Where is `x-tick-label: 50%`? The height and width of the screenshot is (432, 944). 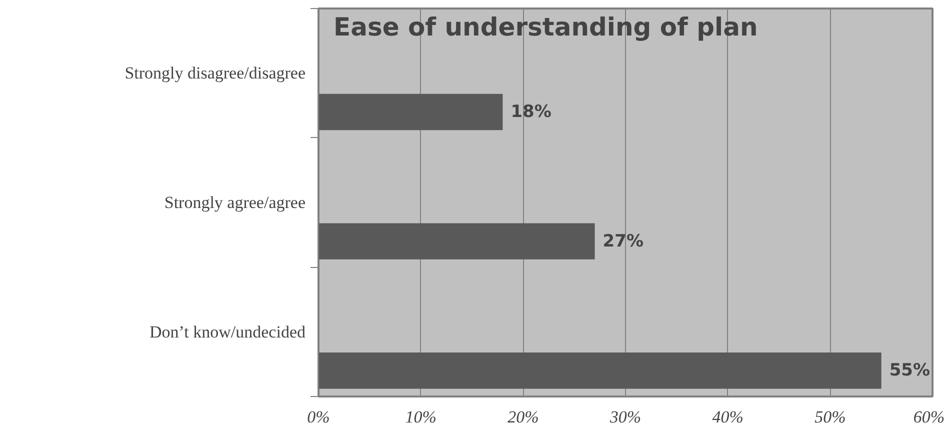
x-tick-label: 50% is located at coordinates (830, 417).